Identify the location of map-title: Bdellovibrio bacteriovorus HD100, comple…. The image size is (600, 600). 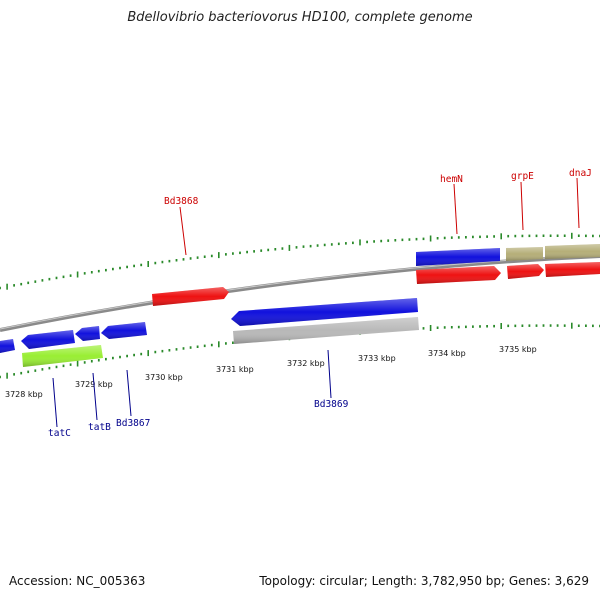
(300, 17).